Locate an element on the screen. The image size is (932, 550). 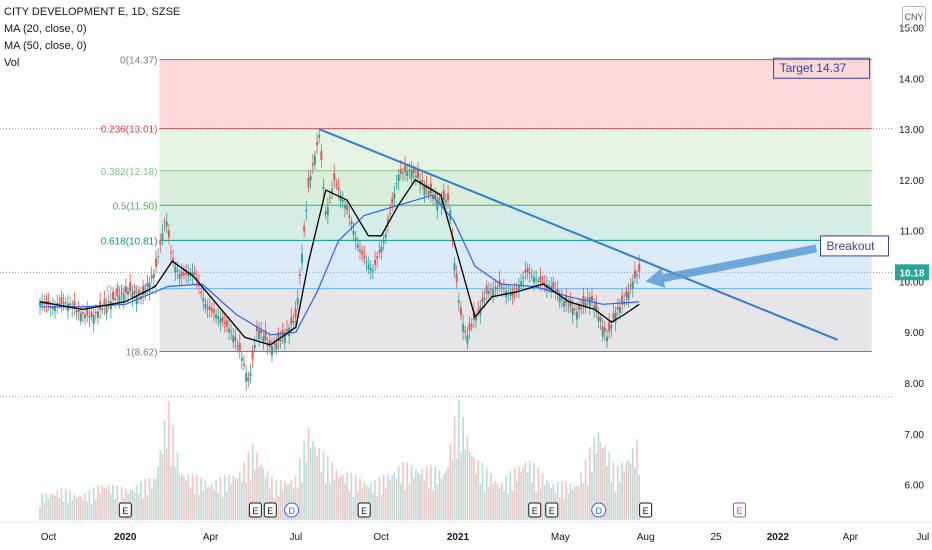
x-tick-label: Jul is located at coordinates (922, 537).